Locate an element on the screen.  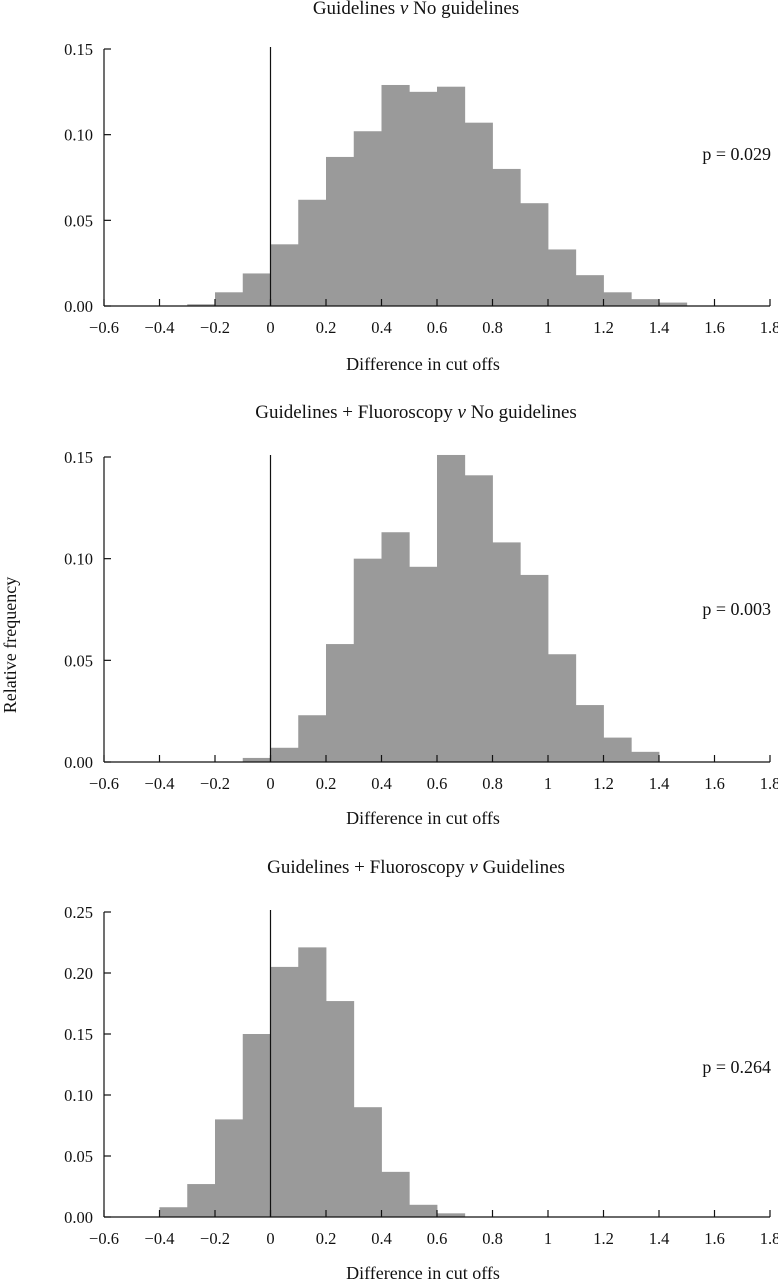
y-tick-label: 0.25 is located at coordinates (78, 912).